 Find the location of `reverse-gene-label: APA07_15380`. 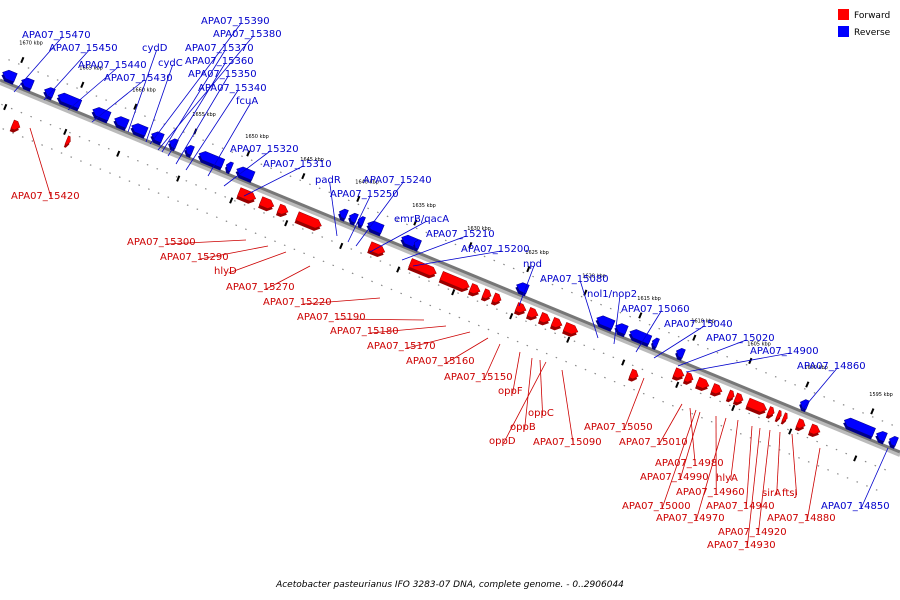

reverse-gene-label: APA07_15380 is located at coordinates (247, 34).